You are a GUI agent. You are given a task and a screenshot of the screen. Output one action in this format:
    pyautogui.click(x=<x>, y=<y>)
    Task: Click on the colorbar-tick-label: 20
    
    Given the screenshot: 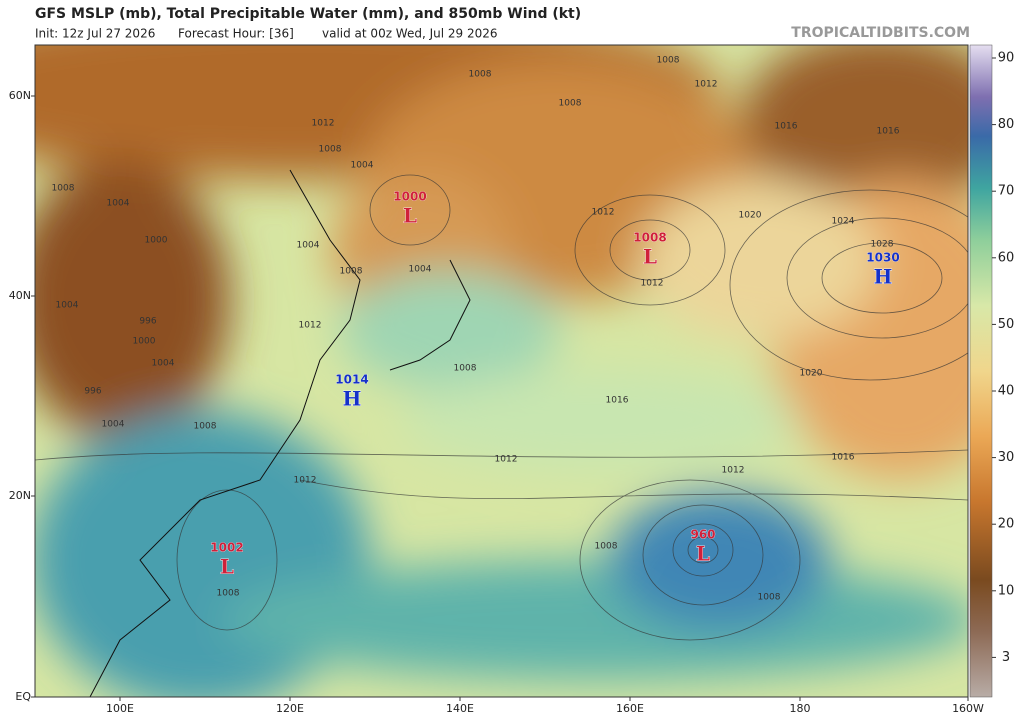 What is the action you would take?
    pyautogui.click(x=1006, y=524)
    